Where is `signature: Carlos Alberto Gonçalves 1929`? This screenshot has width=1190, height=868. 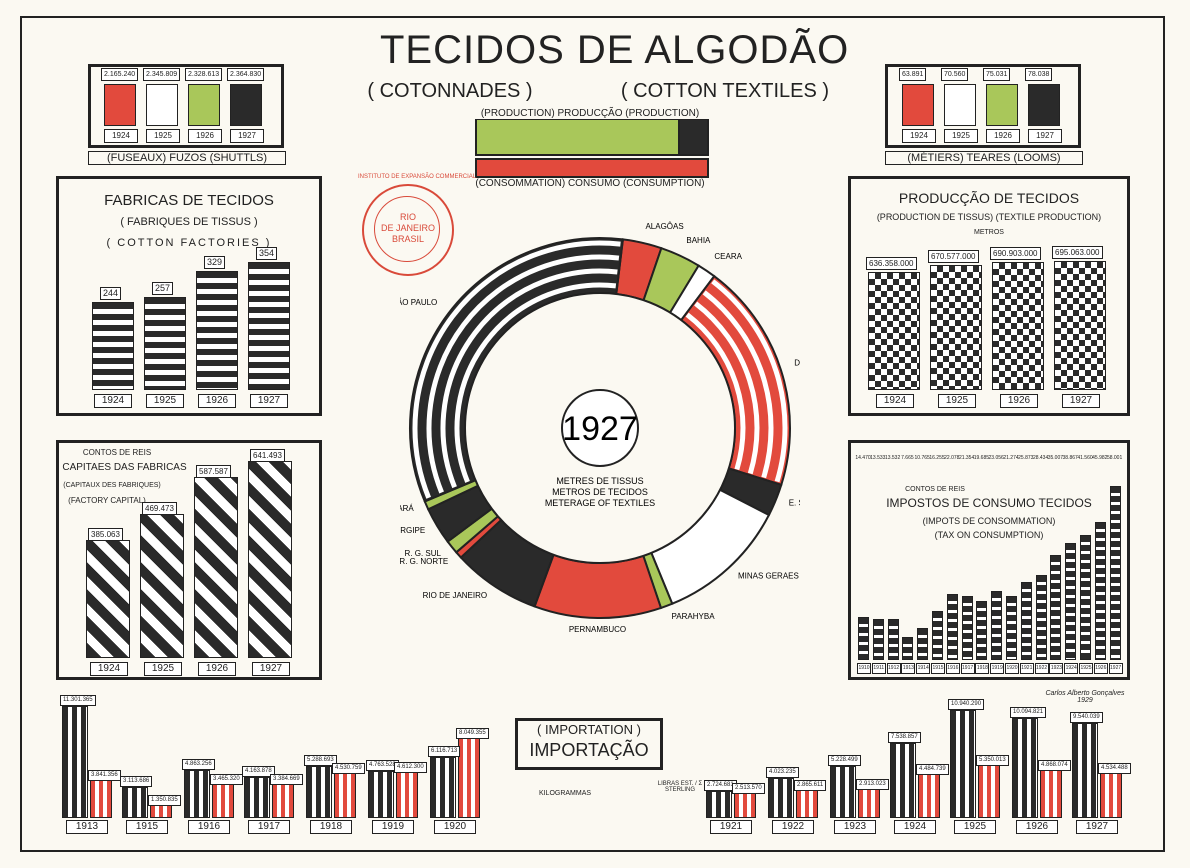
signature: Carlos Alberto Gonçalves 1929 is located at coordinates (1085, 697).